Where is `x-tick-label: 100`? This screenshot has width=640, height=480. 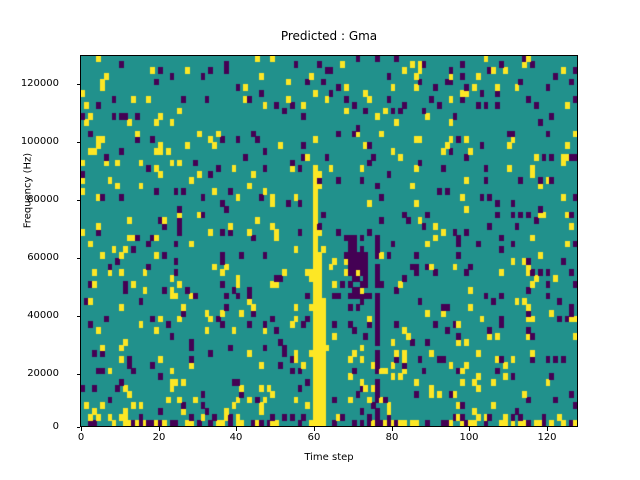 x-tick-label: 100 is located at coordinates (469, 437).